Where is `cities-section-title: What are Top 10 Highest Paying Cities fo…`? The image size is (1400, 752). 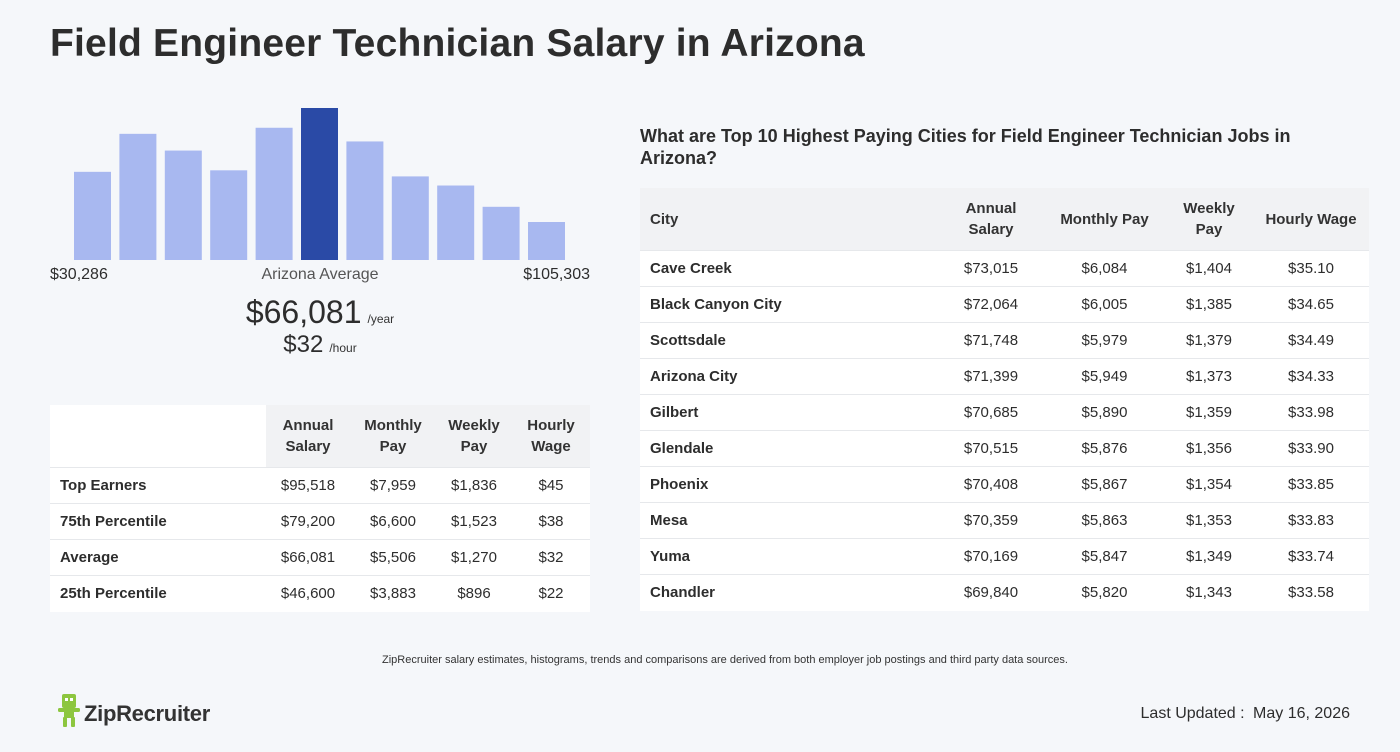 cities-section-title: What are Top 10 Highest Paying Cities fo… is located at coordinates (965, 147).